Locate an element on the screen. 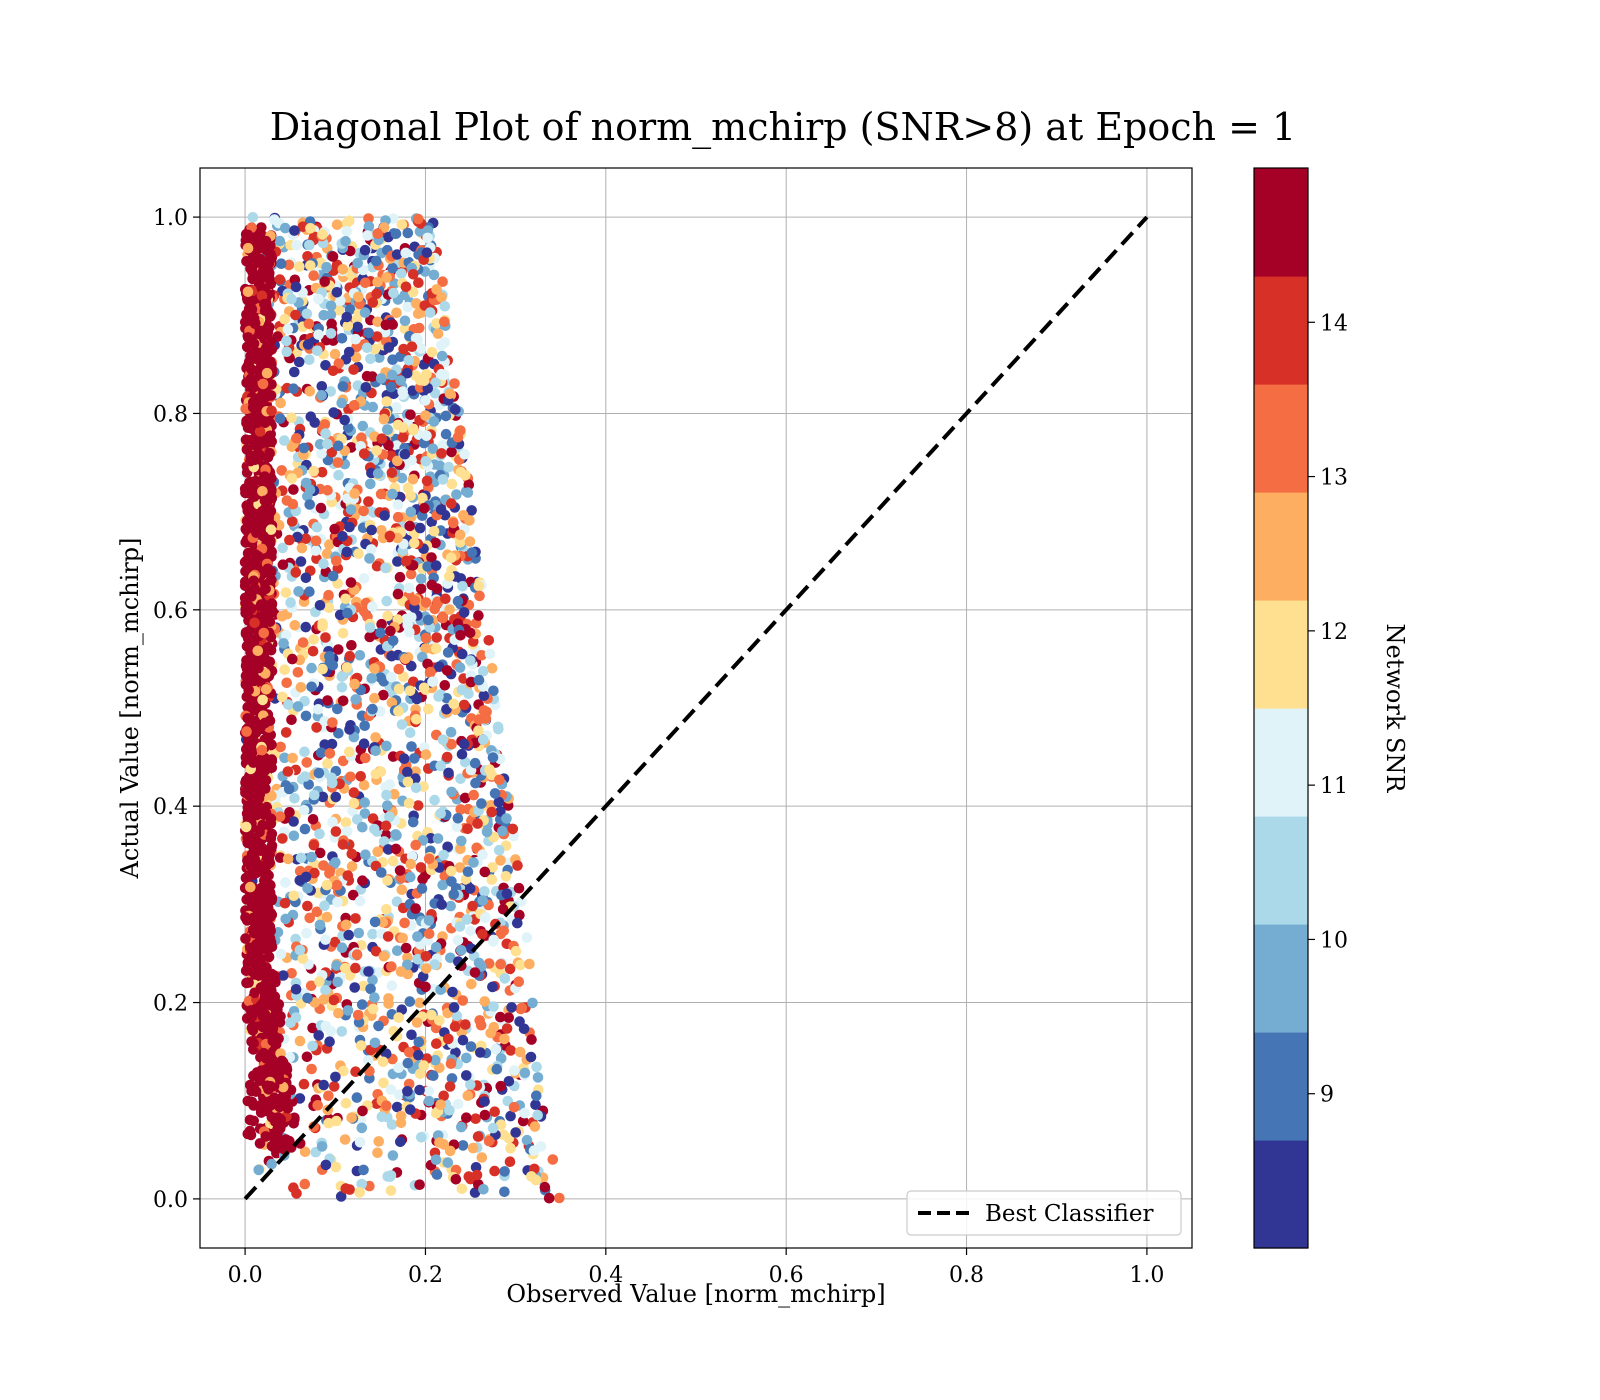 This screenshot has width=1600, height=1400. x-tick-label: 0.6 is located at coordinates (786, 1275).